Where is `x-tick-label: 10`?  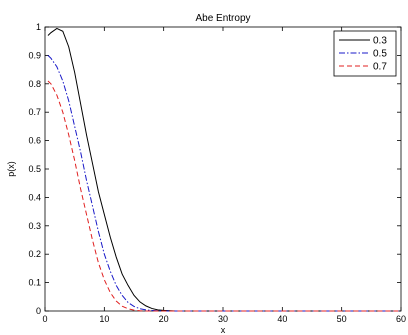 x-tick-label: 10 is located at coordinates (104, 319).